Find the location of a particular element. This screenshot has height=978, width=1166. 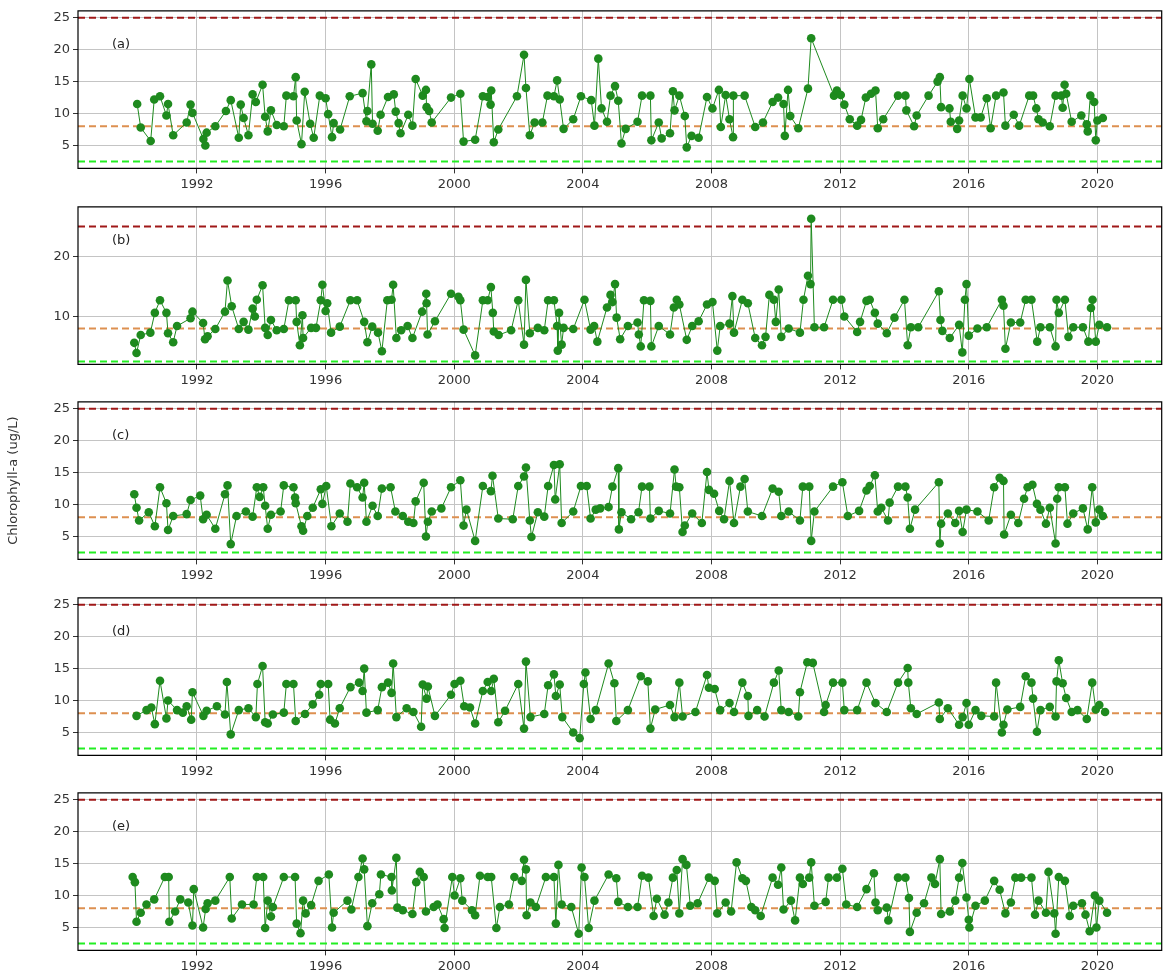

annotation: (b) is located at coordinates (121, 239).